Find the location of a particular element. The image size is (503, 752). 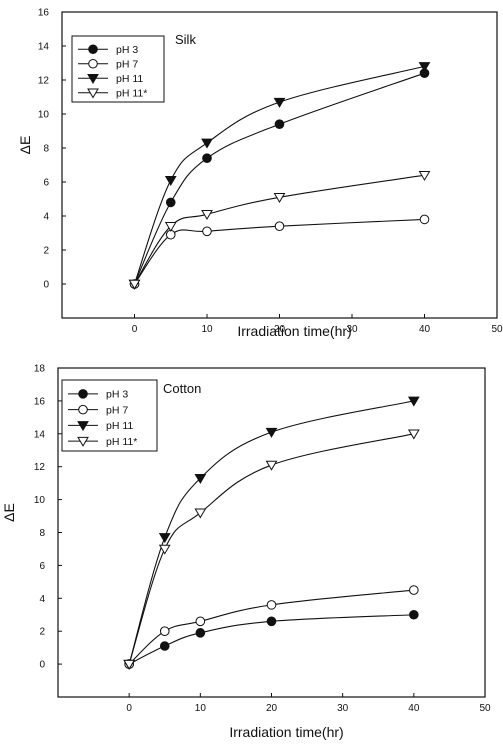

x-tick-label: 30 is located at coordinates (343, 708).